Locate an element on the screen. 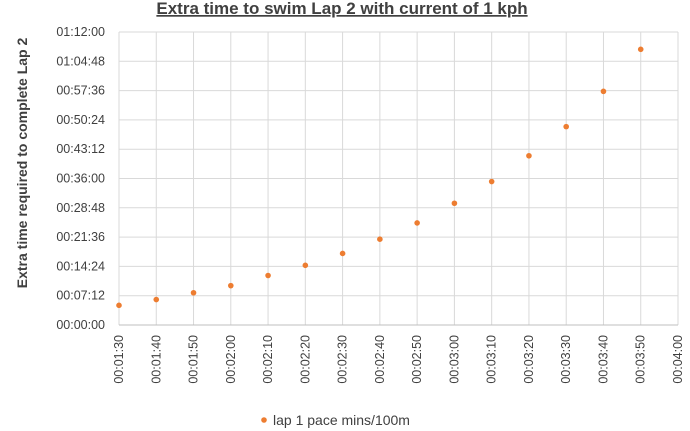  legend-label: lap 1 pace mins/100m is located at coordinates (341, 420).